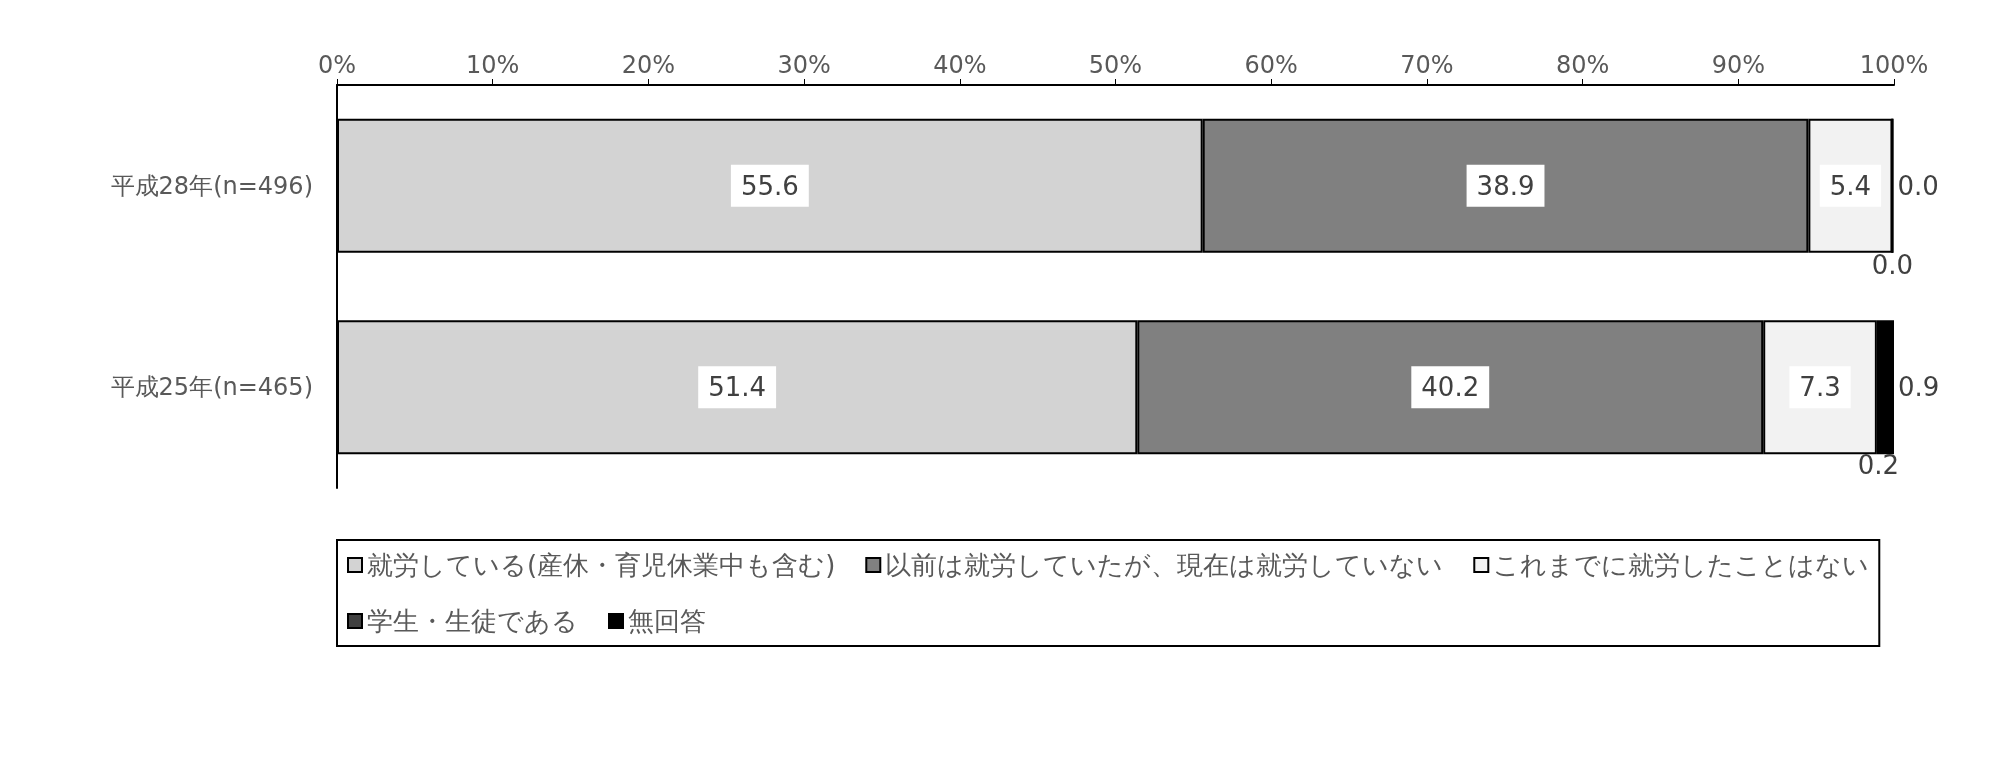 This screenshot has width=1997, height=781. Describe the element at coordinates (667, 621) in the screenshot. I see `legend-label: 無回答` at that location.